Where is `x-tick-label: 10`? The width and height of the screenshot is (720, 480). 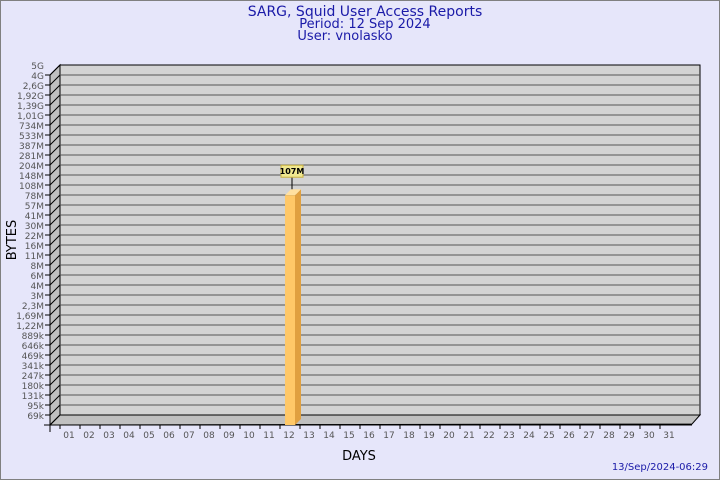 x-tick-label: 10 is located at coordinates (249, 436).